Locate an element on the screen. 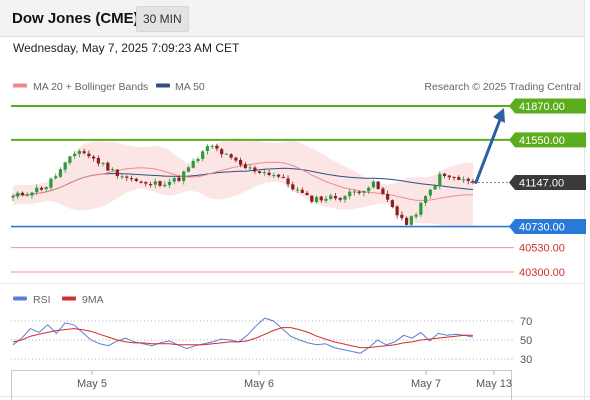  research-credit: Research © 2025 Trading Central is located at coordinates (502, 87).